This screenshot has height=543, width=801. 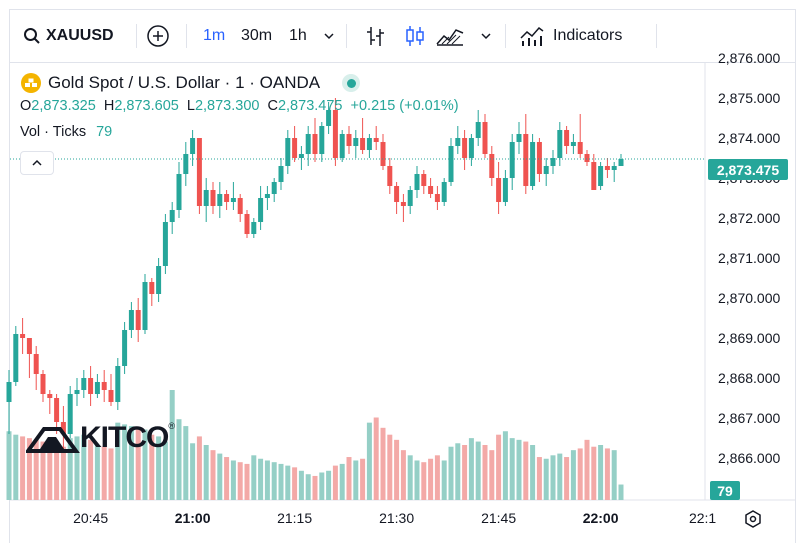 I want to click on price-tick-label: 2,872.000, so click(x=749, y=218).